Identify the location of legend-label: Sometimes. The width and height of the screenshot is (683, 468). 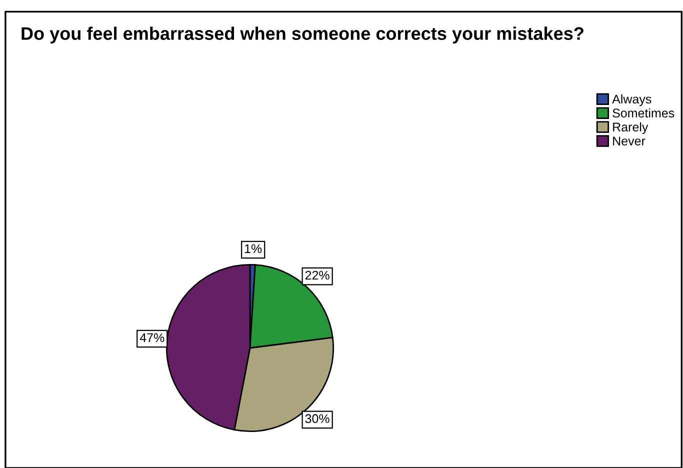
(643, 113).